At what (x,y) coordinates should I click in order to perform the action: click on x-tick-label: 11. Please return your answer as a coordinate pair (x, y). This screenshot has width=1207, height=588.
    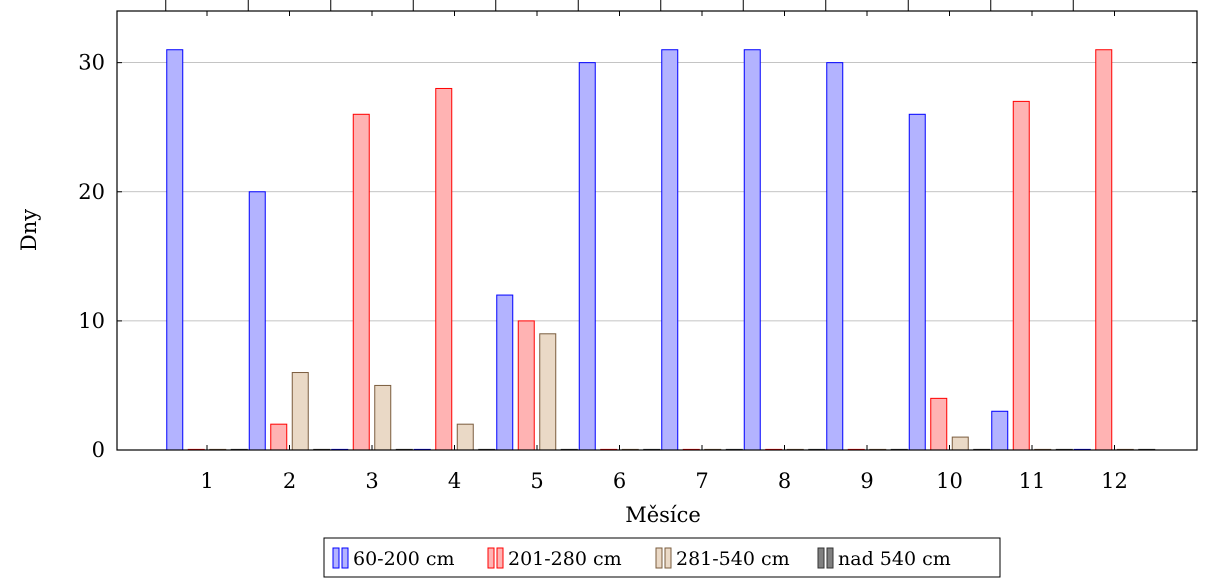
    Looking at the image, I should click on (1032, 481).